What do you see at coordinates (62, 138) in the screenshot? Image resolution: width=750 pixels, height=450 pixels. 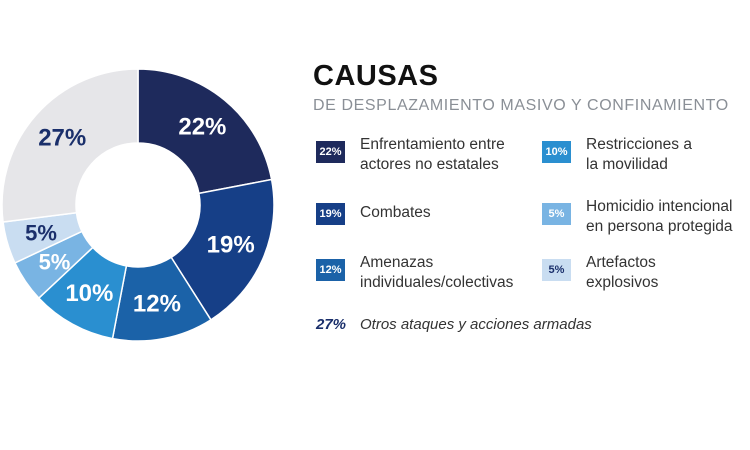 I see `donut-slice-label: 27%` at bounding box center [62, 138].